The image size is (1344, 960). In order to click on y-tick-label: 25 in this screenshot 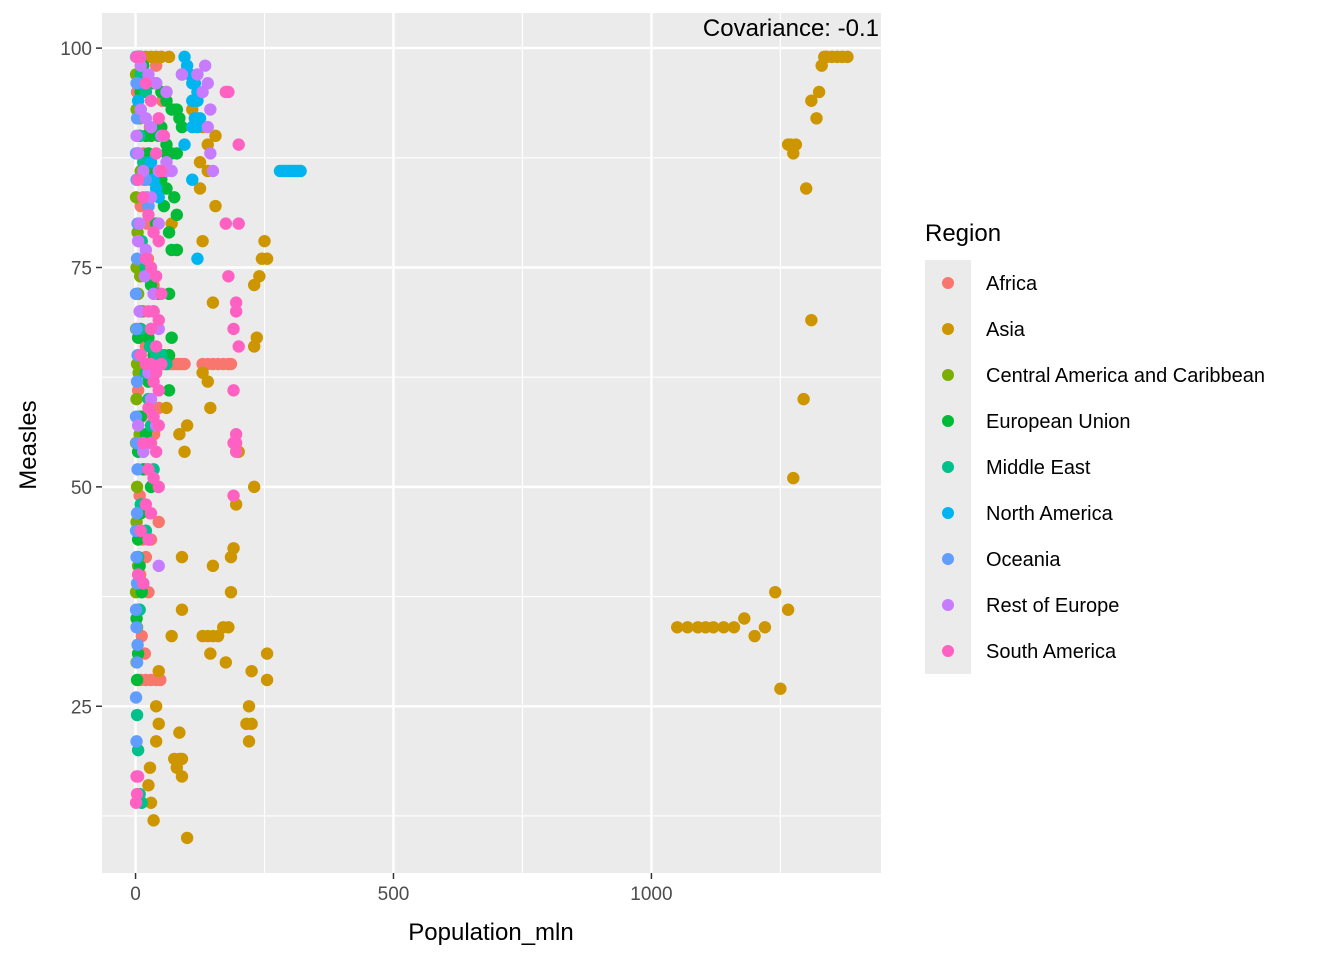, I will do `click(81, 707)`.